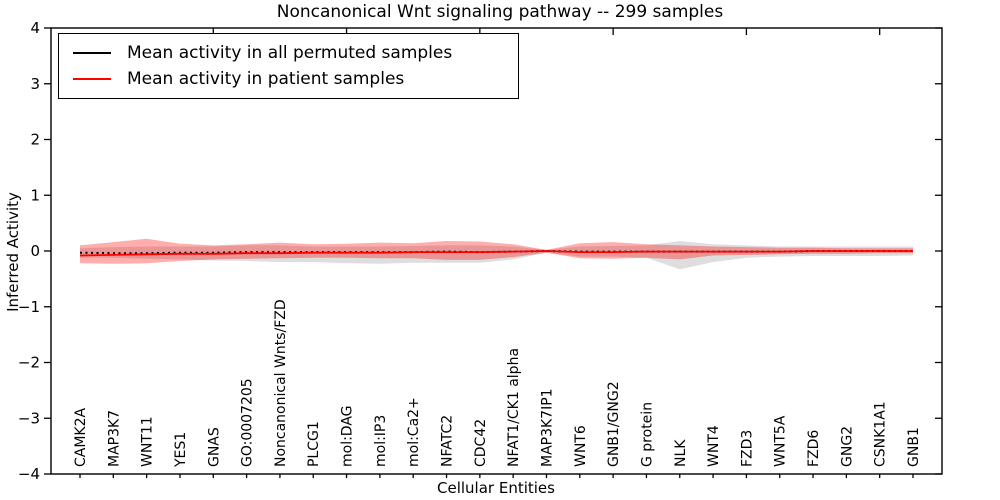  Describe the element at coordinates (547, 427) in the screenshot. I see `x-tick-label: MAP3K7IP1` at that location.